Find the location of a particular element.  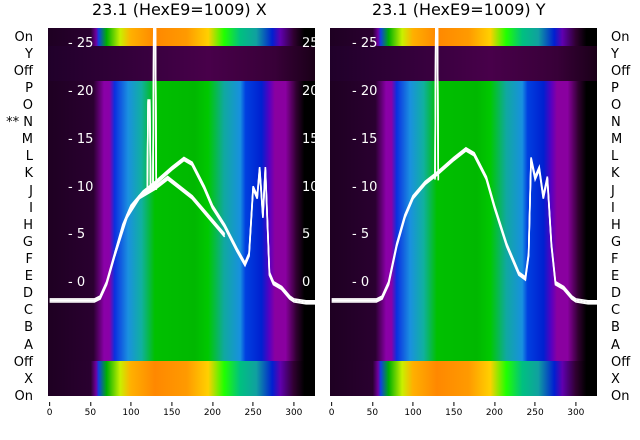

series-line-profile-main is located at coordinates (464, 227).